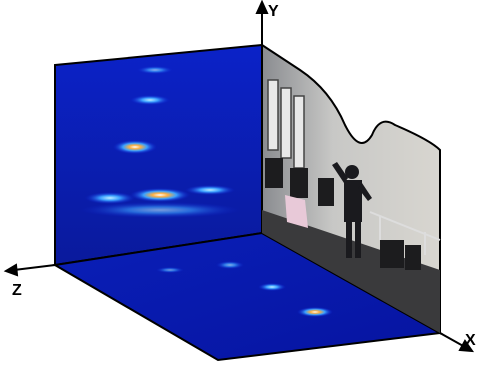 This screenshot has height=373, width=486. I want to click on z-axis-label: Z, so click(17, 290).